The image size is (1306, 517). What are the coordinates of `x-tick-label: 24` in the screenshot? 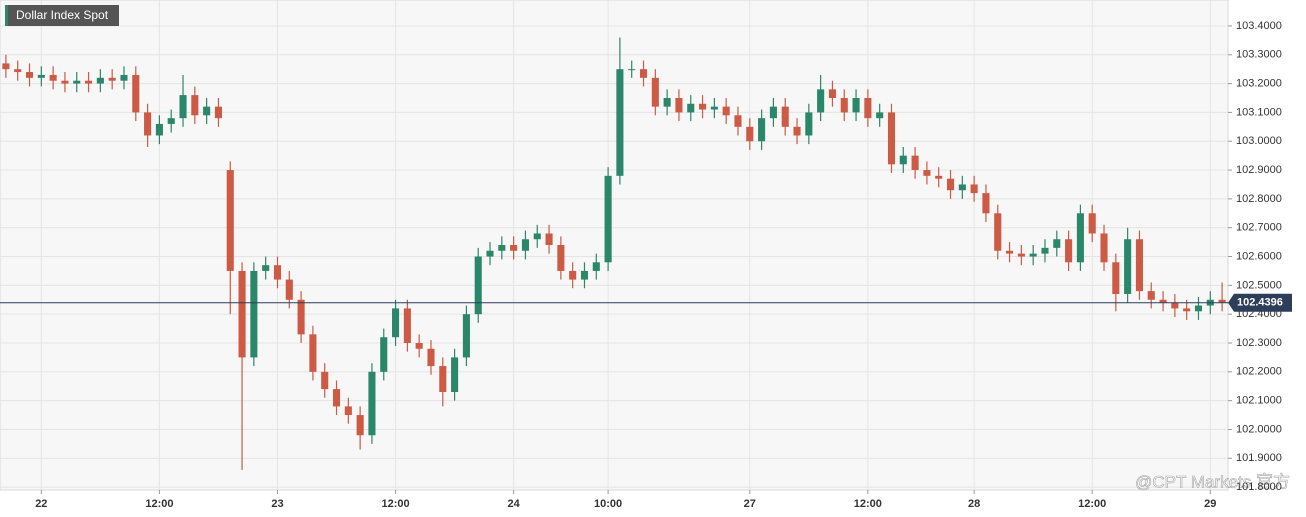 It's located at (514, 504).